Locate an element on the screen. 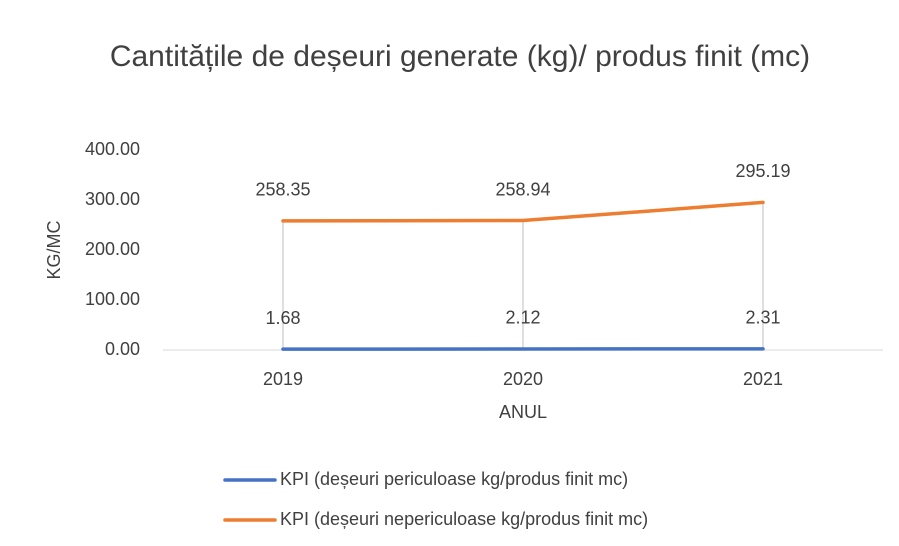  x-axis-label: ANUL is located at coordinates (523, 412).